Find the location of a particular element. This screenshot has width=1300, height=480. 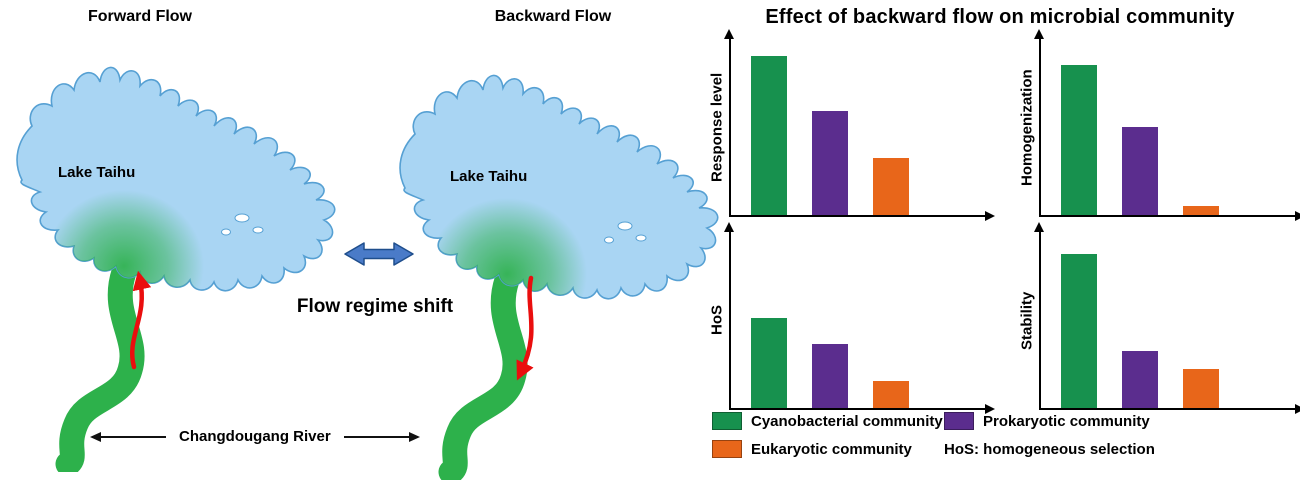

legend-item-cyanobacterial: Cyanobacterial community is located at coordinates (828, 421).